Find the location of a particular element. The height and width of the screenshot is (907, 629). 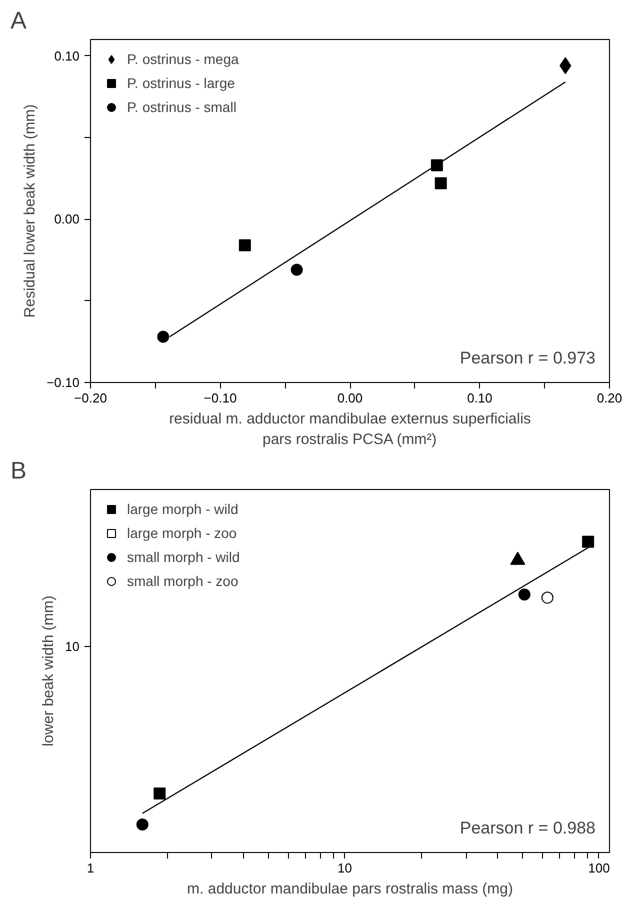

legend-label: P. ostrinus - mega is located at coordinates (183, 59).